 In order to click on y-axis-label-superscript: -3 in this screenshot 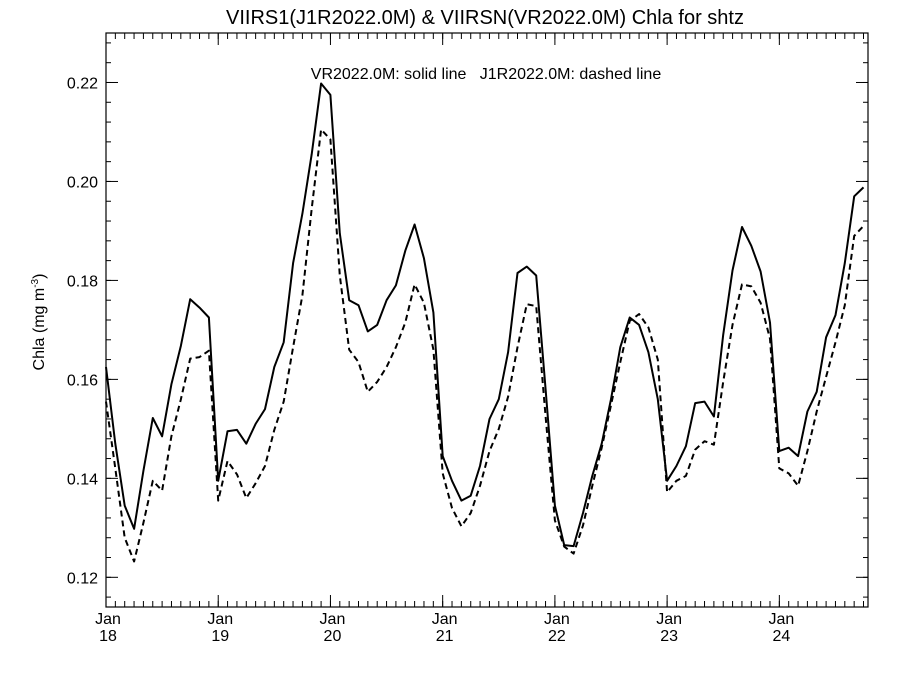, I will do `click(35, 282)`.